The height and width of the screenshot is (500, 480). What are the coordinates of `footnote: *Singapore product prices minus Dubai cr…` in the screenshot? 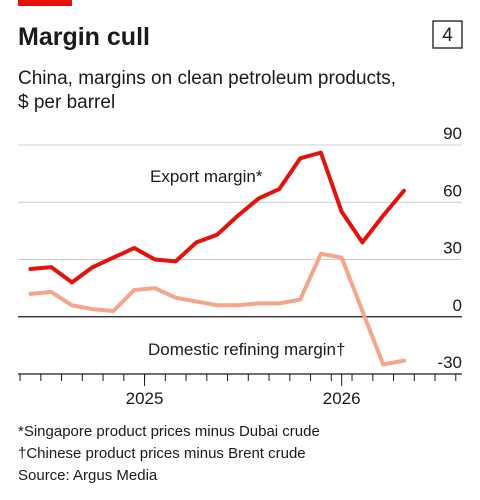 It's located at (169, 431).